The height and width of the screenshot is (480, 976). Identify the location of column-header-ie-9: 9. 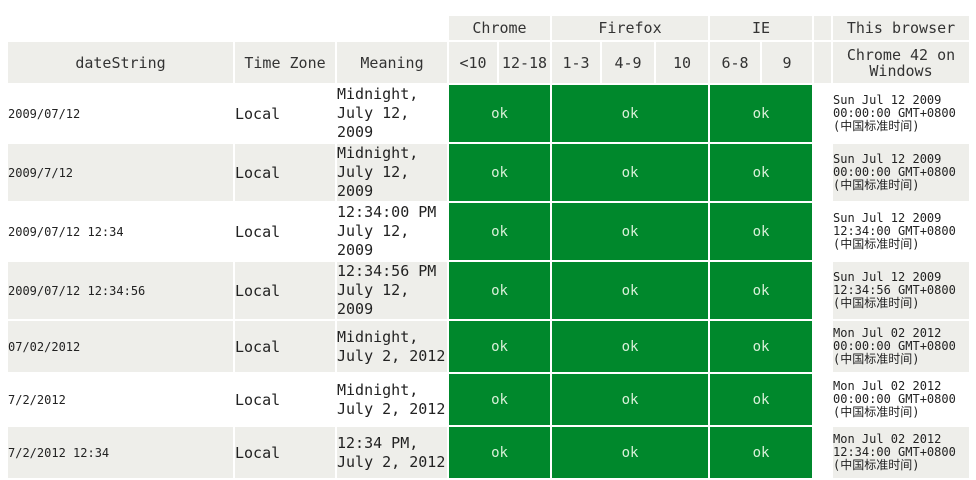
(787, 62).